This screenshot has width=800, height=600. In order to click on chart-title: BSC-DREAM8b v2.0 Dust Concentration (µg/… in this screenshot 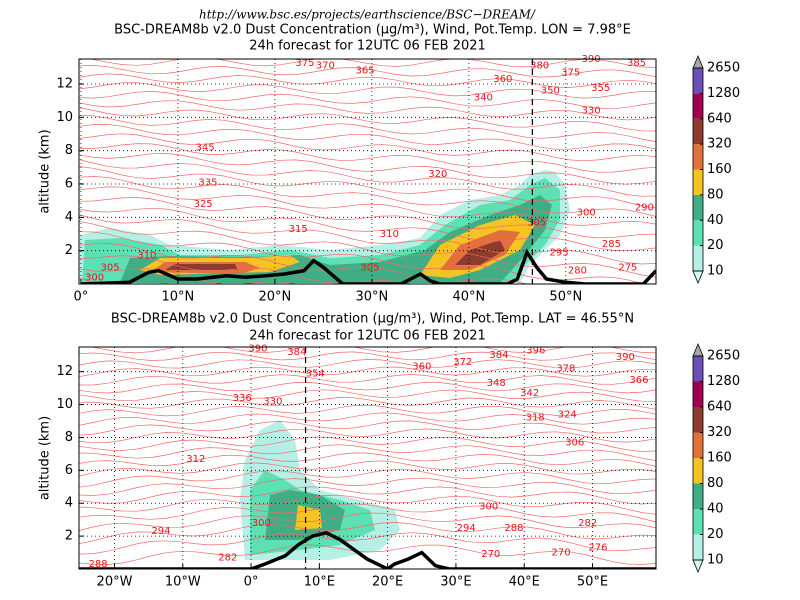, I will do `click(372, 30)`.